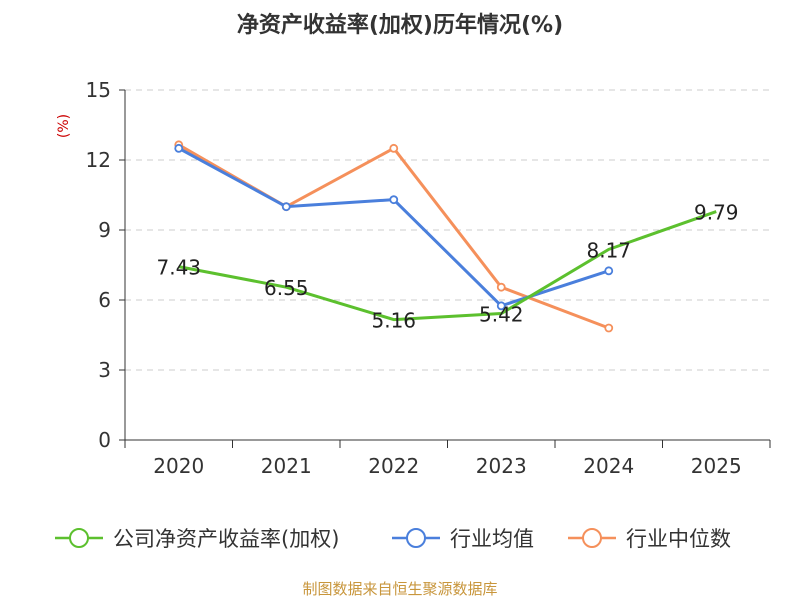  Describe the element at coordinates (393, 539) in the screenshot. I see `legend: 公司净资产收益率(加权) 行业均值 行业中位数` at that location.